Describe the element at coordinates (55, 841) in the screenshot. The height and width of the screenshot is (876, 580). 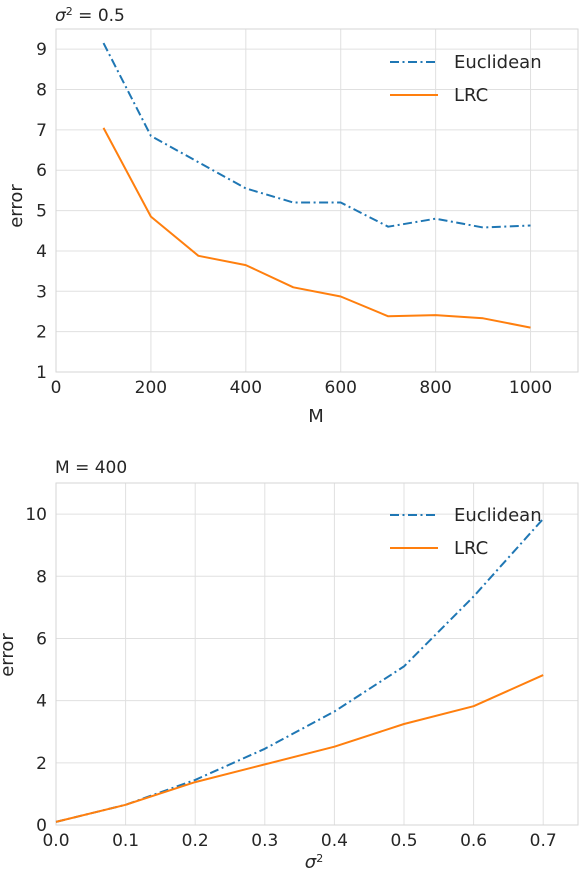
I see `x-tick-label: 0.0` at that location.